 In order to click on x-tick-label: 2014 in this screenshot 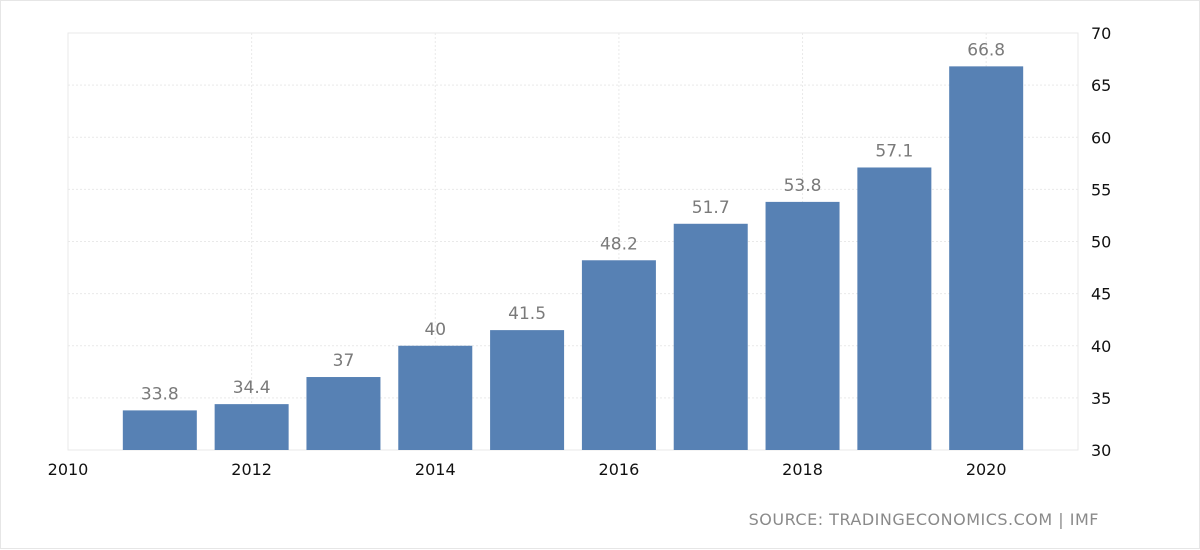, I will do `click(435, 469)`.